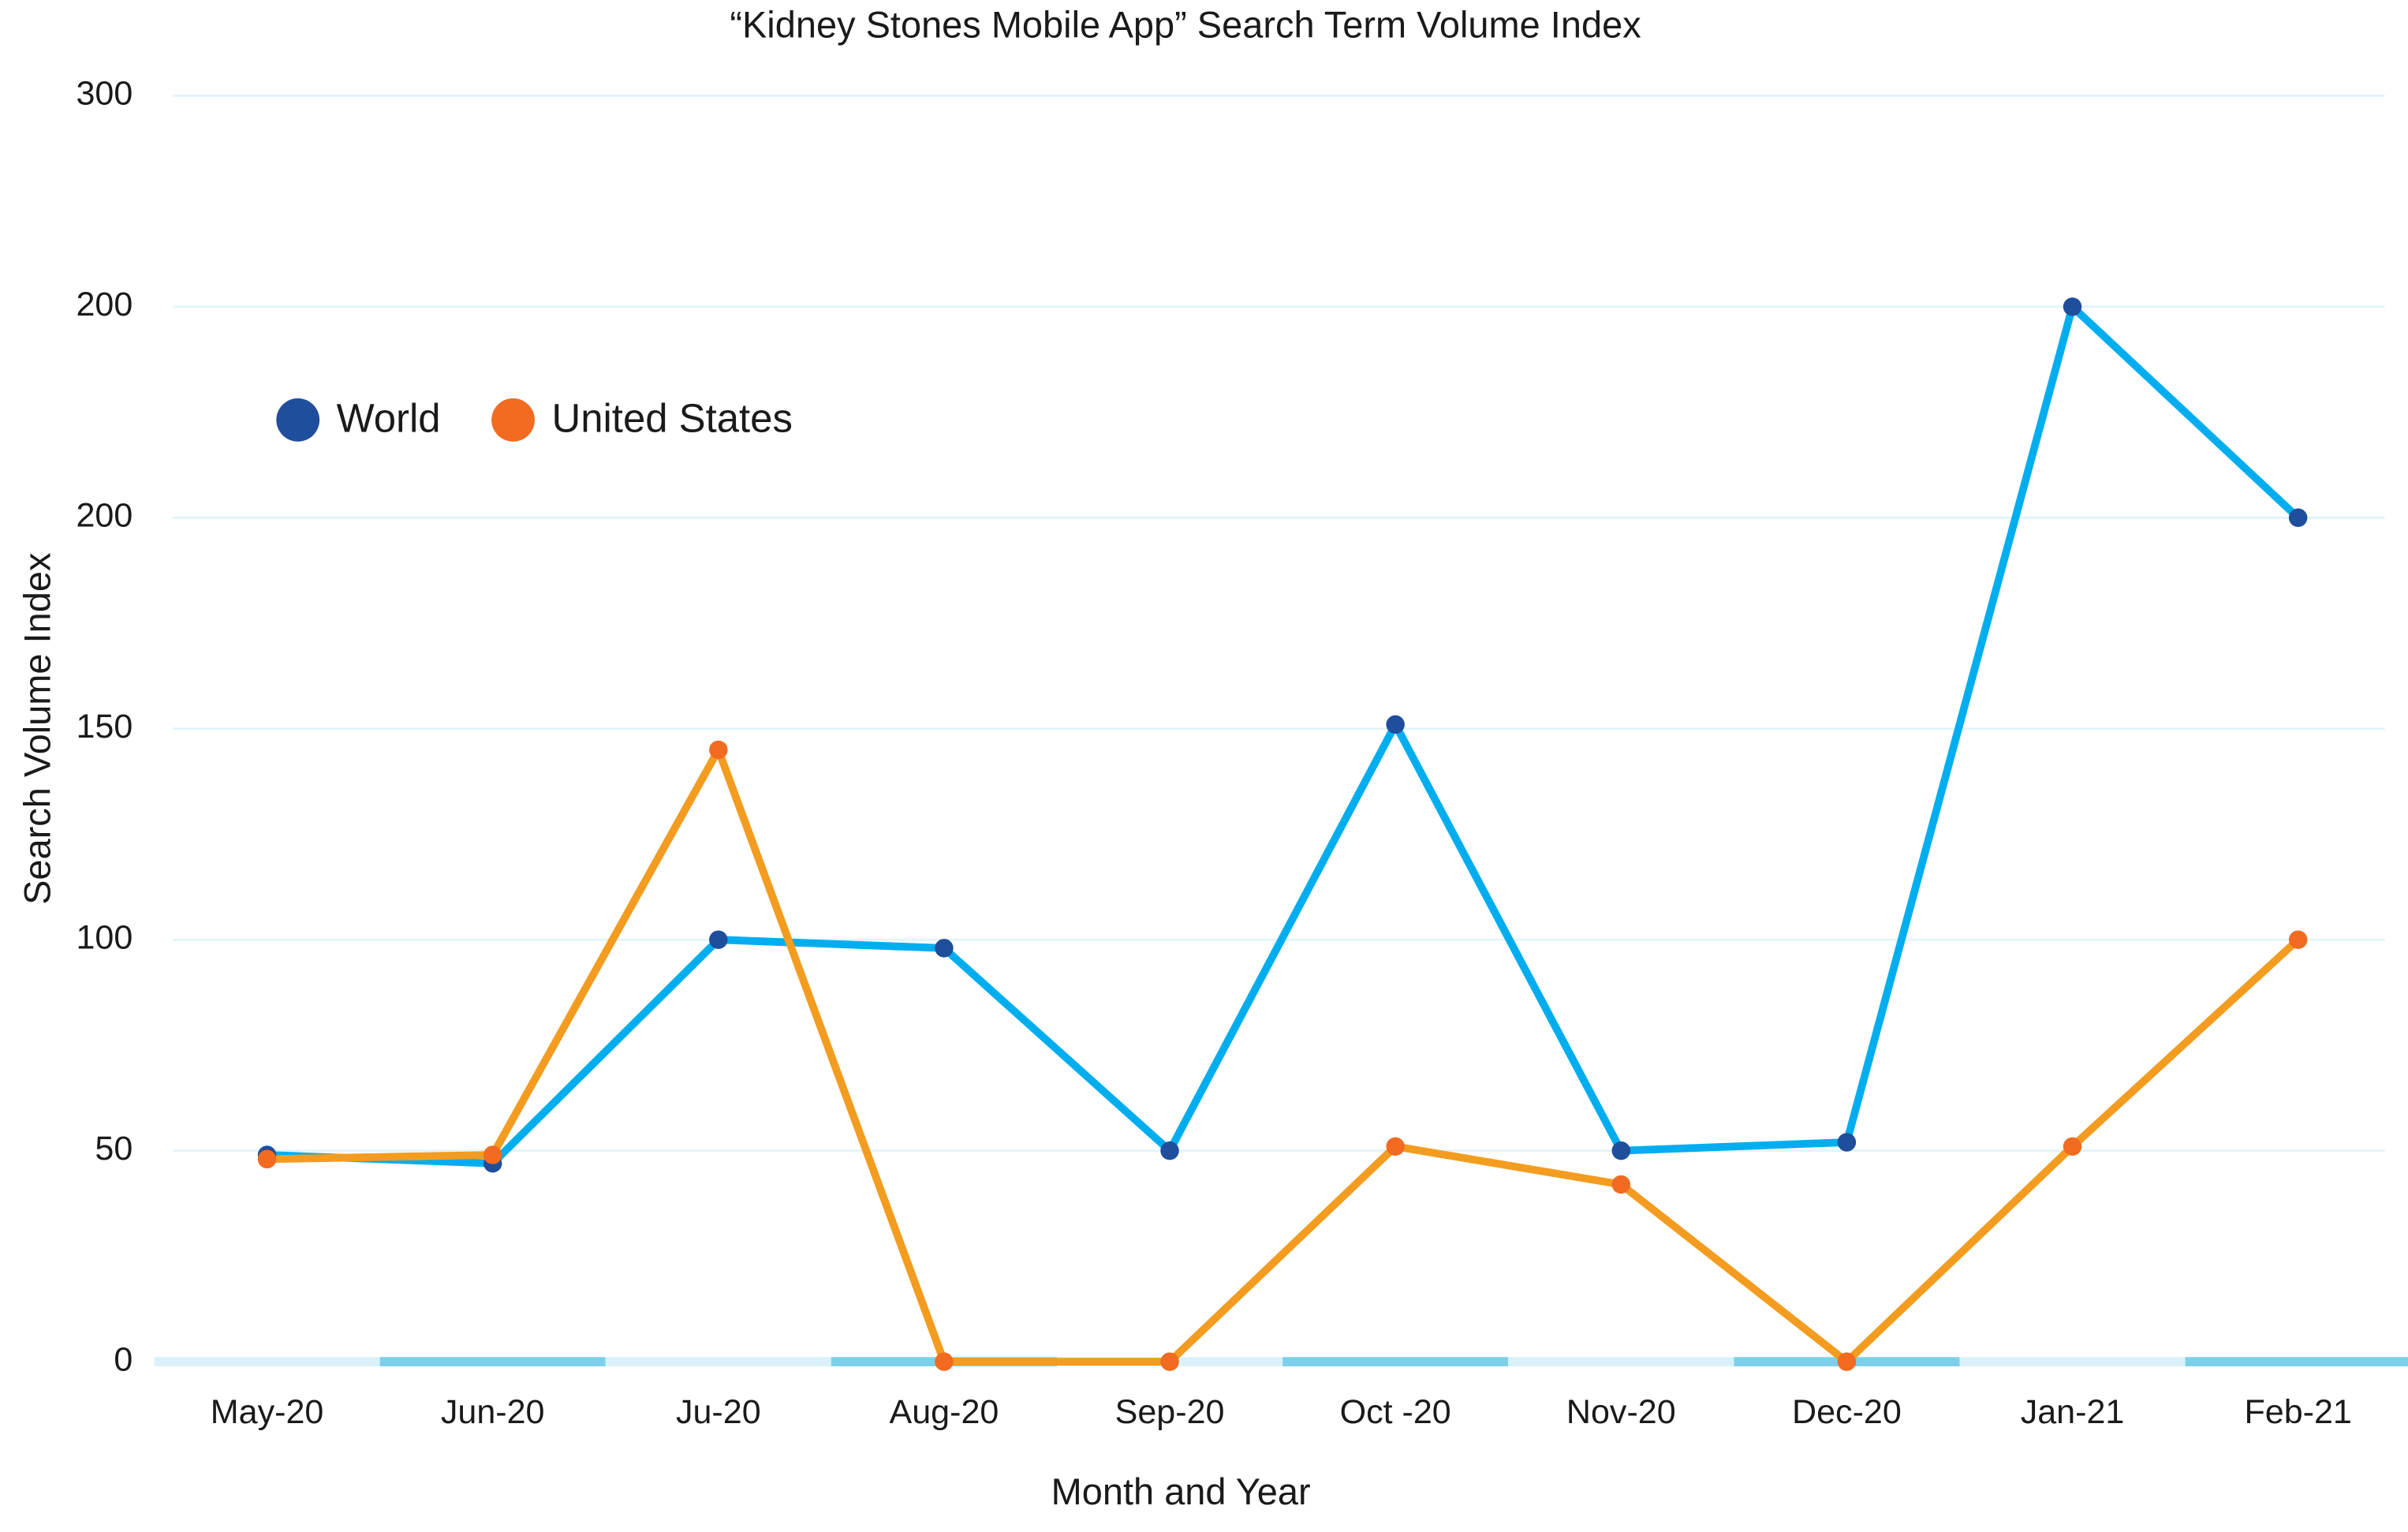 Image resolution: width=2408 pixels, height=1532 pixels. I want to click on x-tick-label: Sep-20, so click(1170, 1412).